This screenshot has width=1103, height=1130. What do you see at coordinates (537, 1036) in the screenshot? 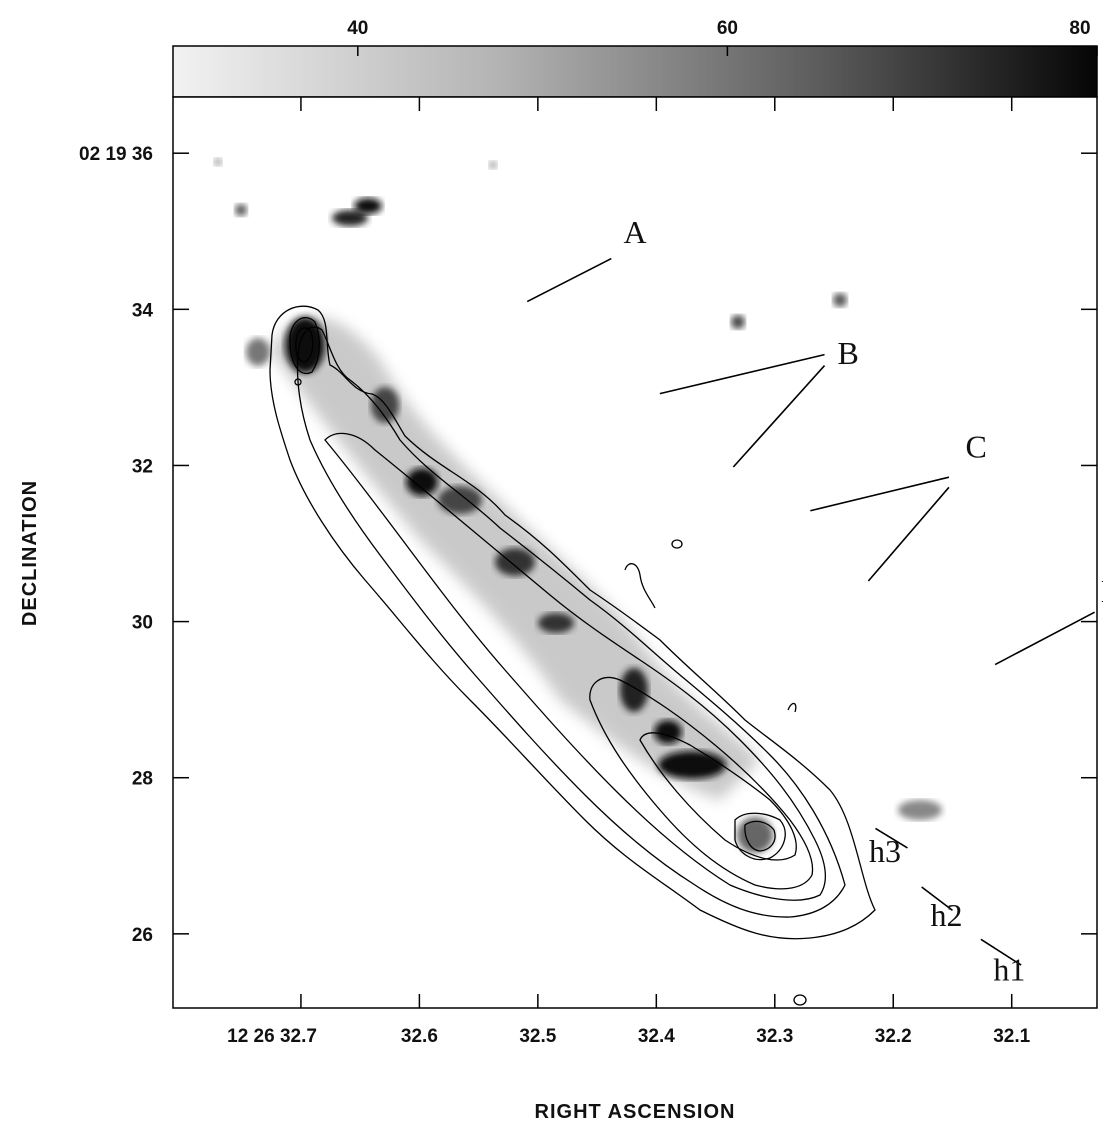
I see `x-tick-label-2: 32.5` at bounding box center [537, 1036].